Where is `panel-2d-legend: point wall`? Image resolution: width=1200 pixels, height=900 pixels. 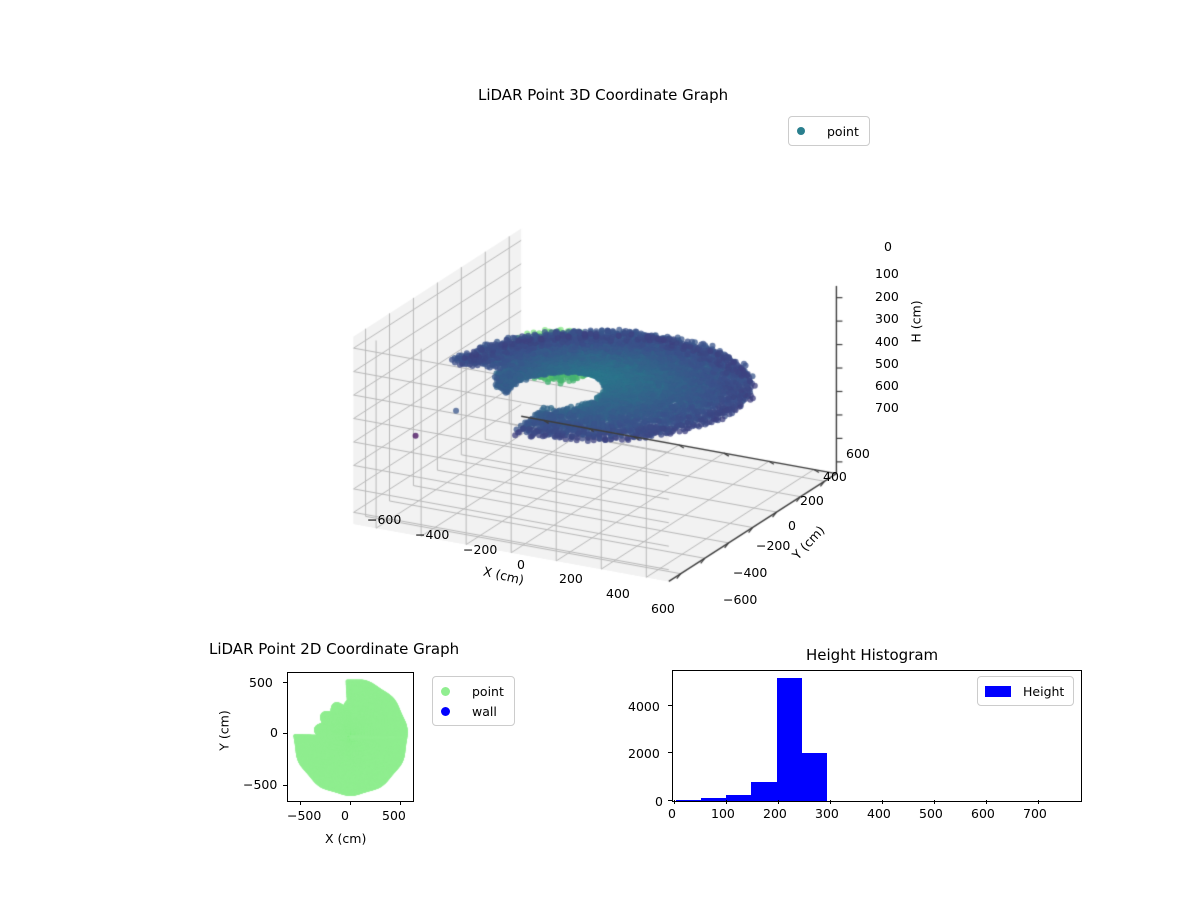
panel-2d-legend: point wall is located at coordinates (473, 701).